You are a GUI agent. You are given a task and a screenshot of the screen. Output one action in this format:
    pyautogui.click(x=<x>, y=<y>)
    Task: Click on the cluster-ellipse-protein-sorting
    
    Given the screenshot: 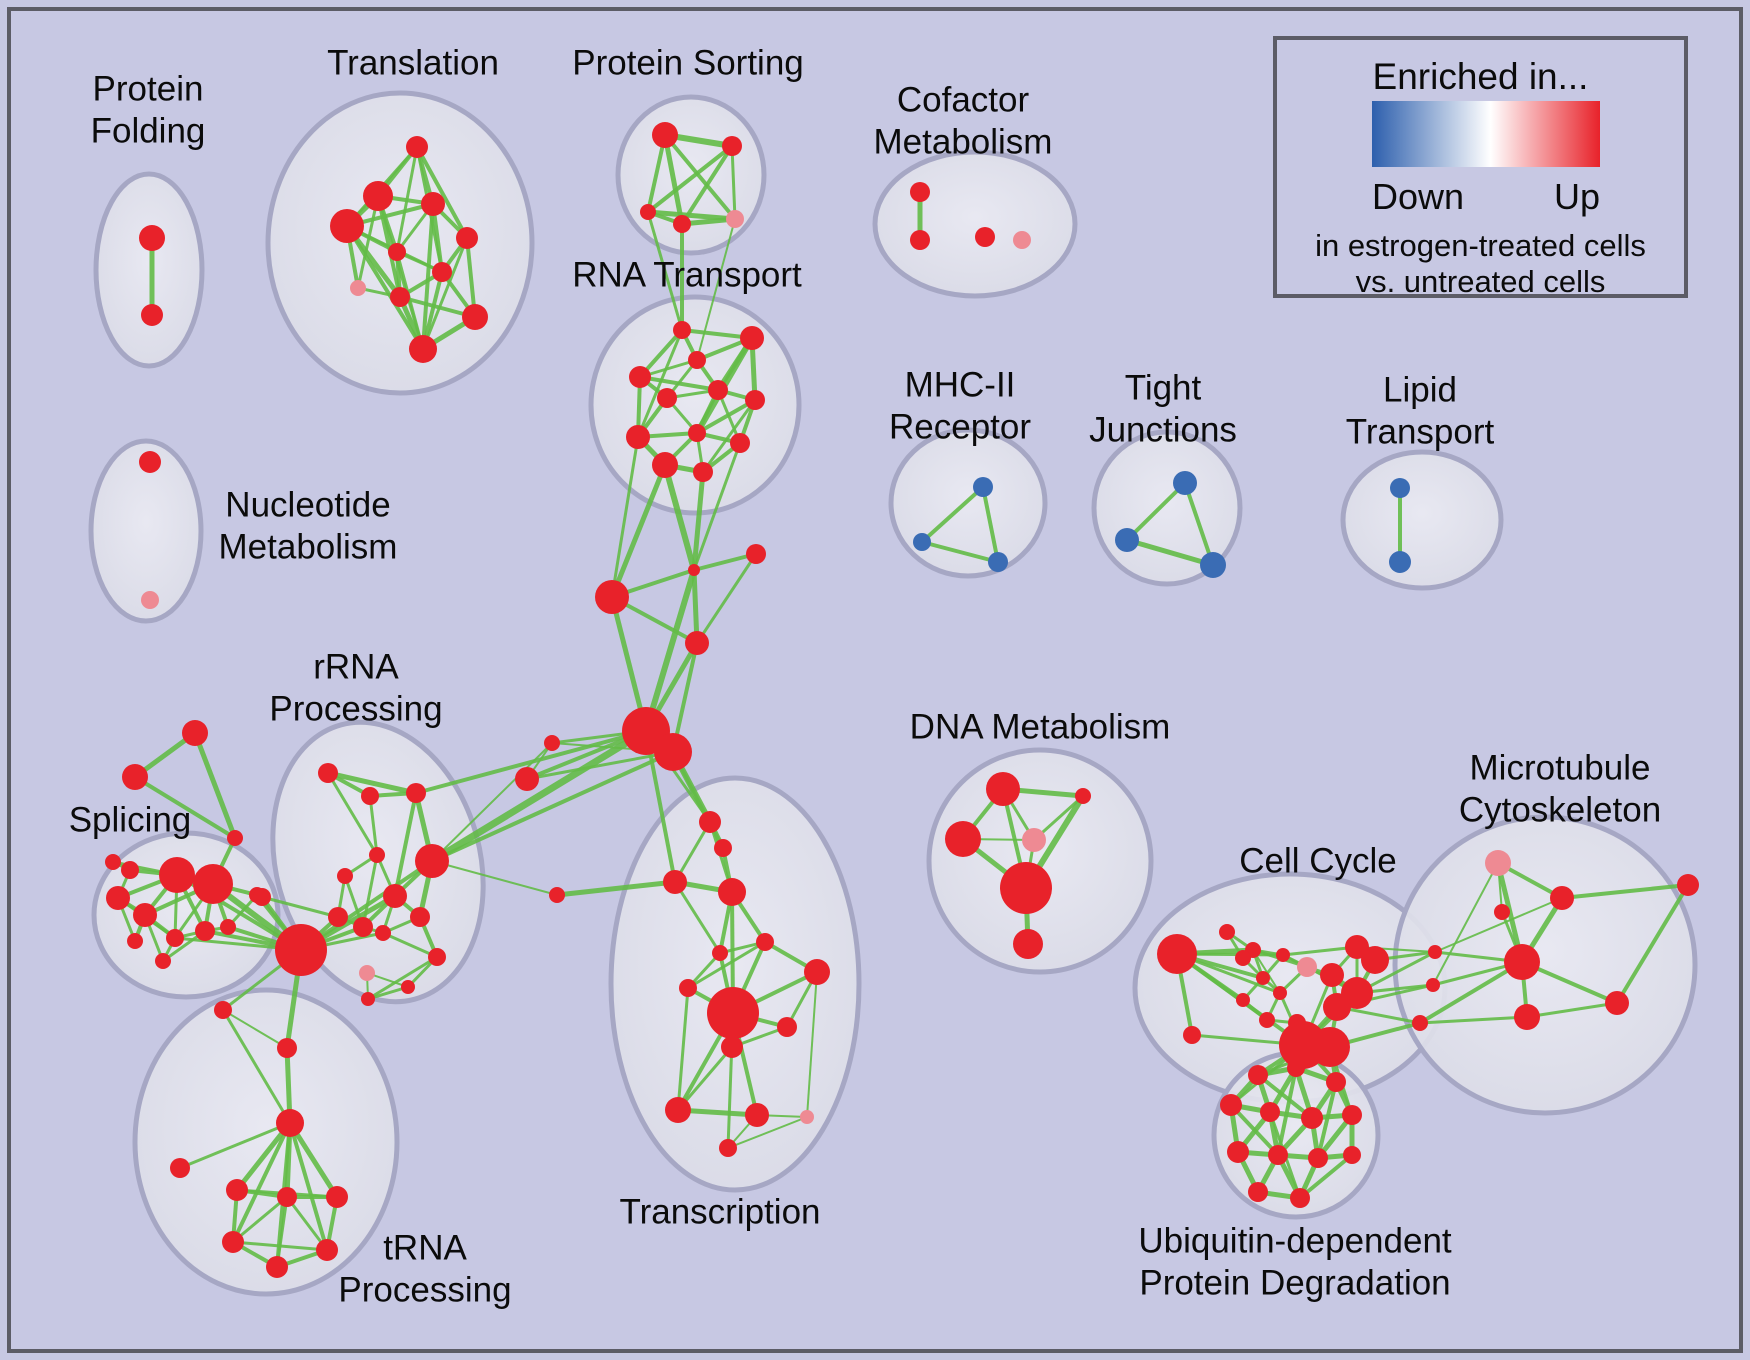 What is the action you would take?
    pyautogui.click(x=691, y=175)
    